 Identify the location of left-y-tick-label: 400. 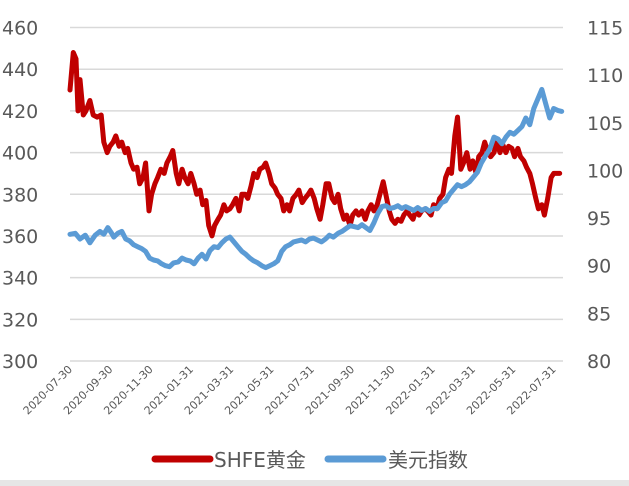
(20, 154).